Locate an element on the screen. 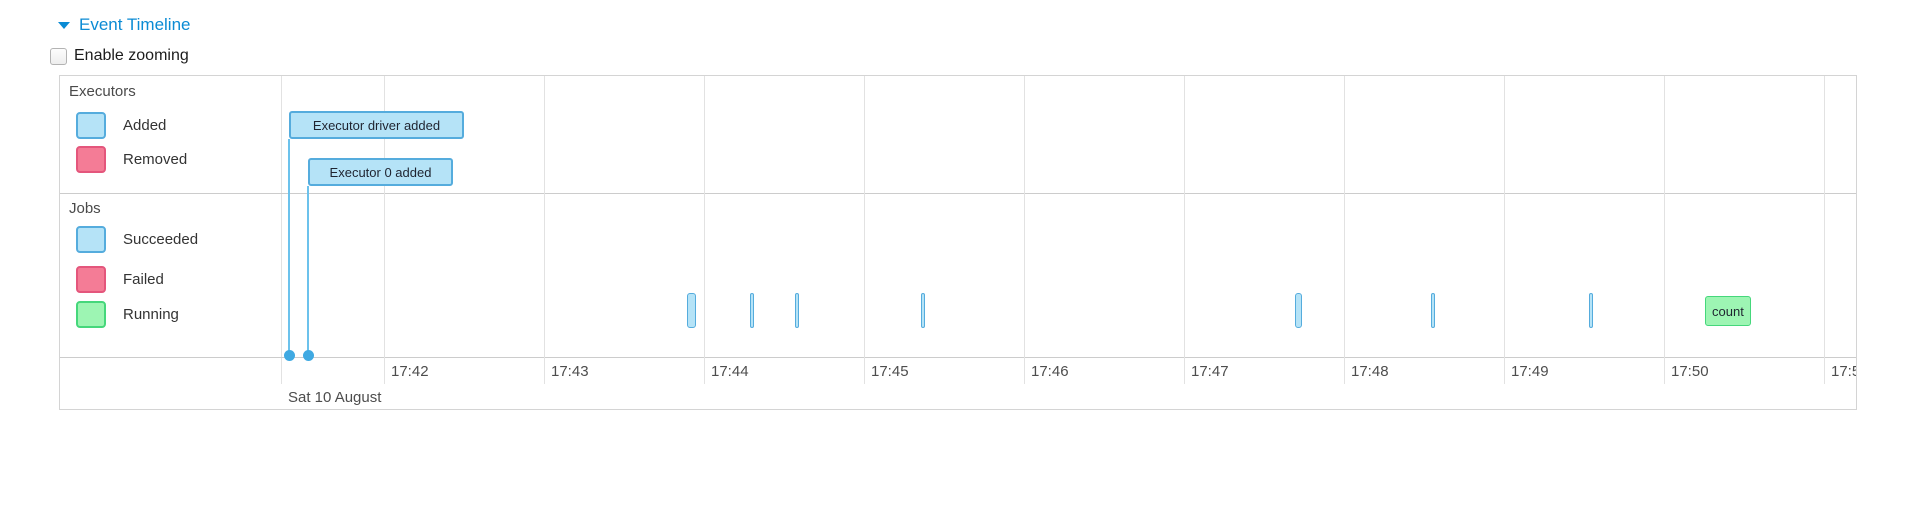 The width and height of the screenshot is (1920, 521). legend-item-failed: Failed is located at coordinates (120, 279).